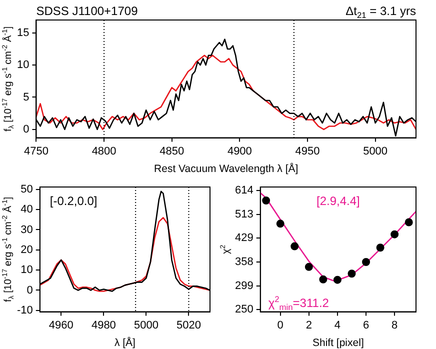 This screenshot has width=436, height=349. What do you see at coordinates (26, 210) in the screenshot?
I see `y-tick-label: 40` at bounding box center [26, 210].